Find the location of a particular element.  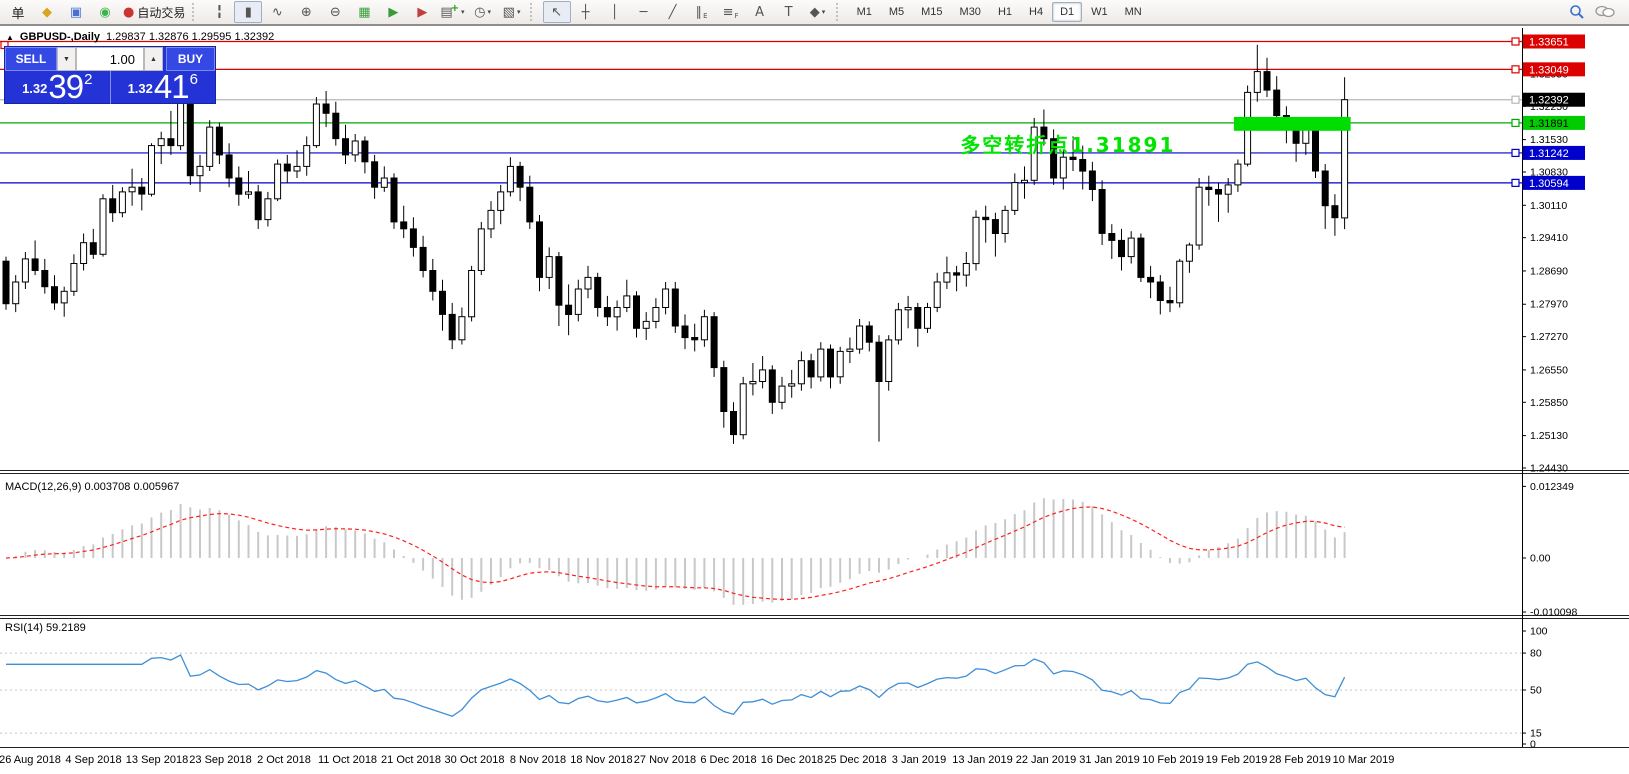

macd-signal-line is located at coordinates (675, 553).